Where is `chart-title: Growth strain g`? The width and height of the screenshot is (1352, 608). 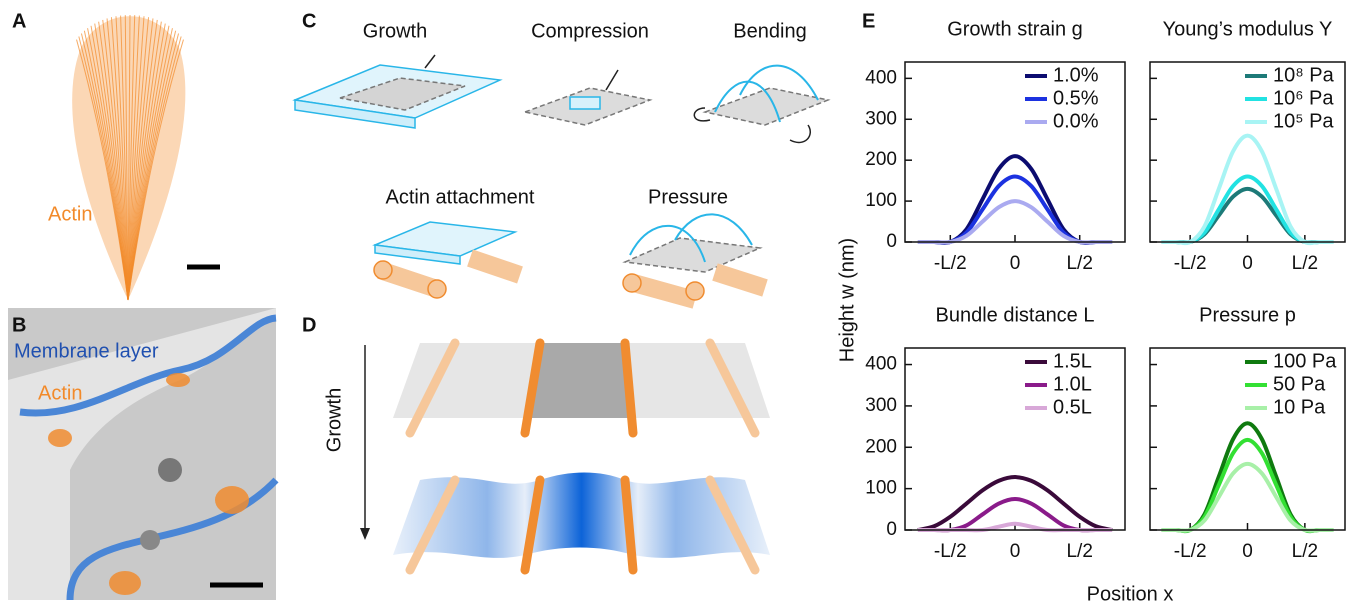
chart-title: Growth strain g is located at coordinates (1015, 29).